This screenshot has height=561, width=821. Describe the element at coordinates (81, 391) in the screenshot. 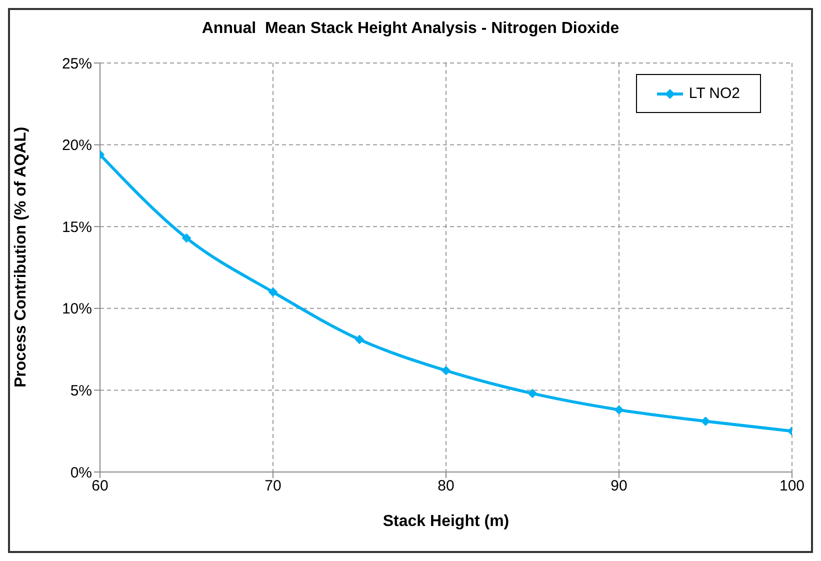

I see `y-tick-label: 5%` at that location.